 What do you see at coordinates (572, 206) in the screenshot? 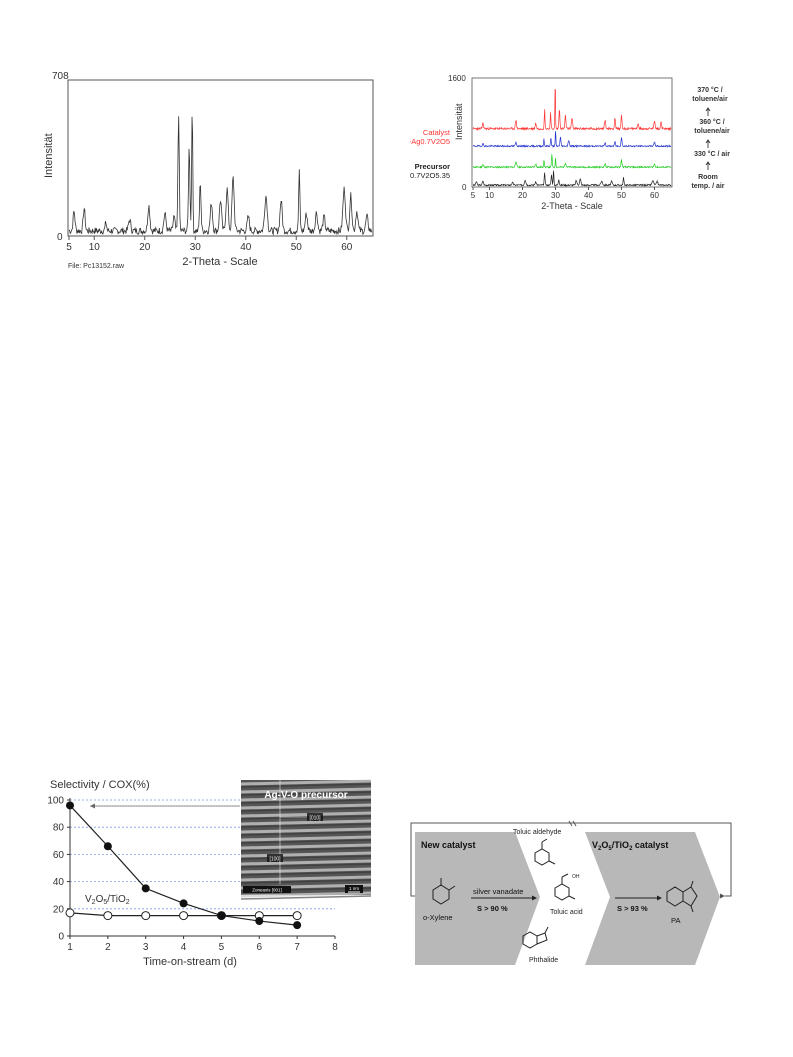
I see `xrd-stack-xlabel: 2-Theta - Scale` at bounding box center [572, 206].